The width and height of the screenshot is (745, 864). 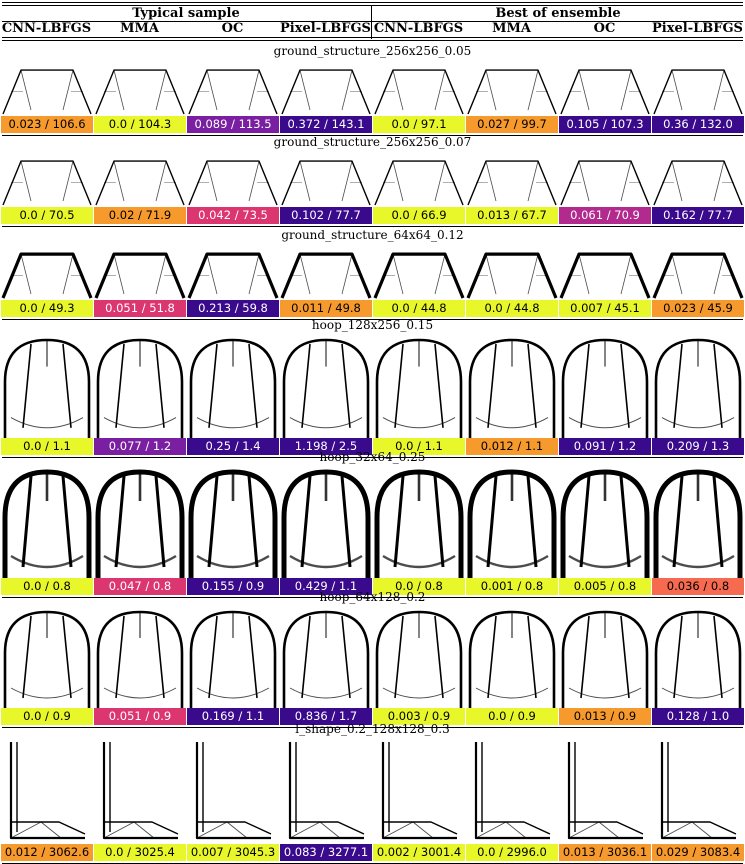 I want to click on group-rule, so click(x=372, y=21).